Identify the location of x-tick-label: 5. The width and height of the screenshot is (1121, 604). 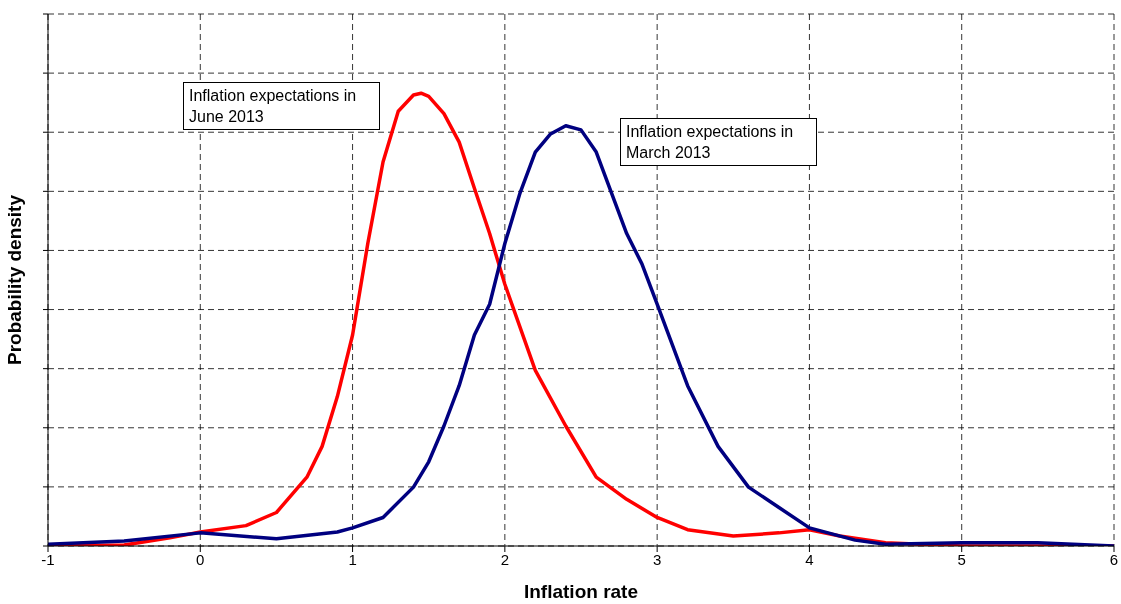
(961, 559).